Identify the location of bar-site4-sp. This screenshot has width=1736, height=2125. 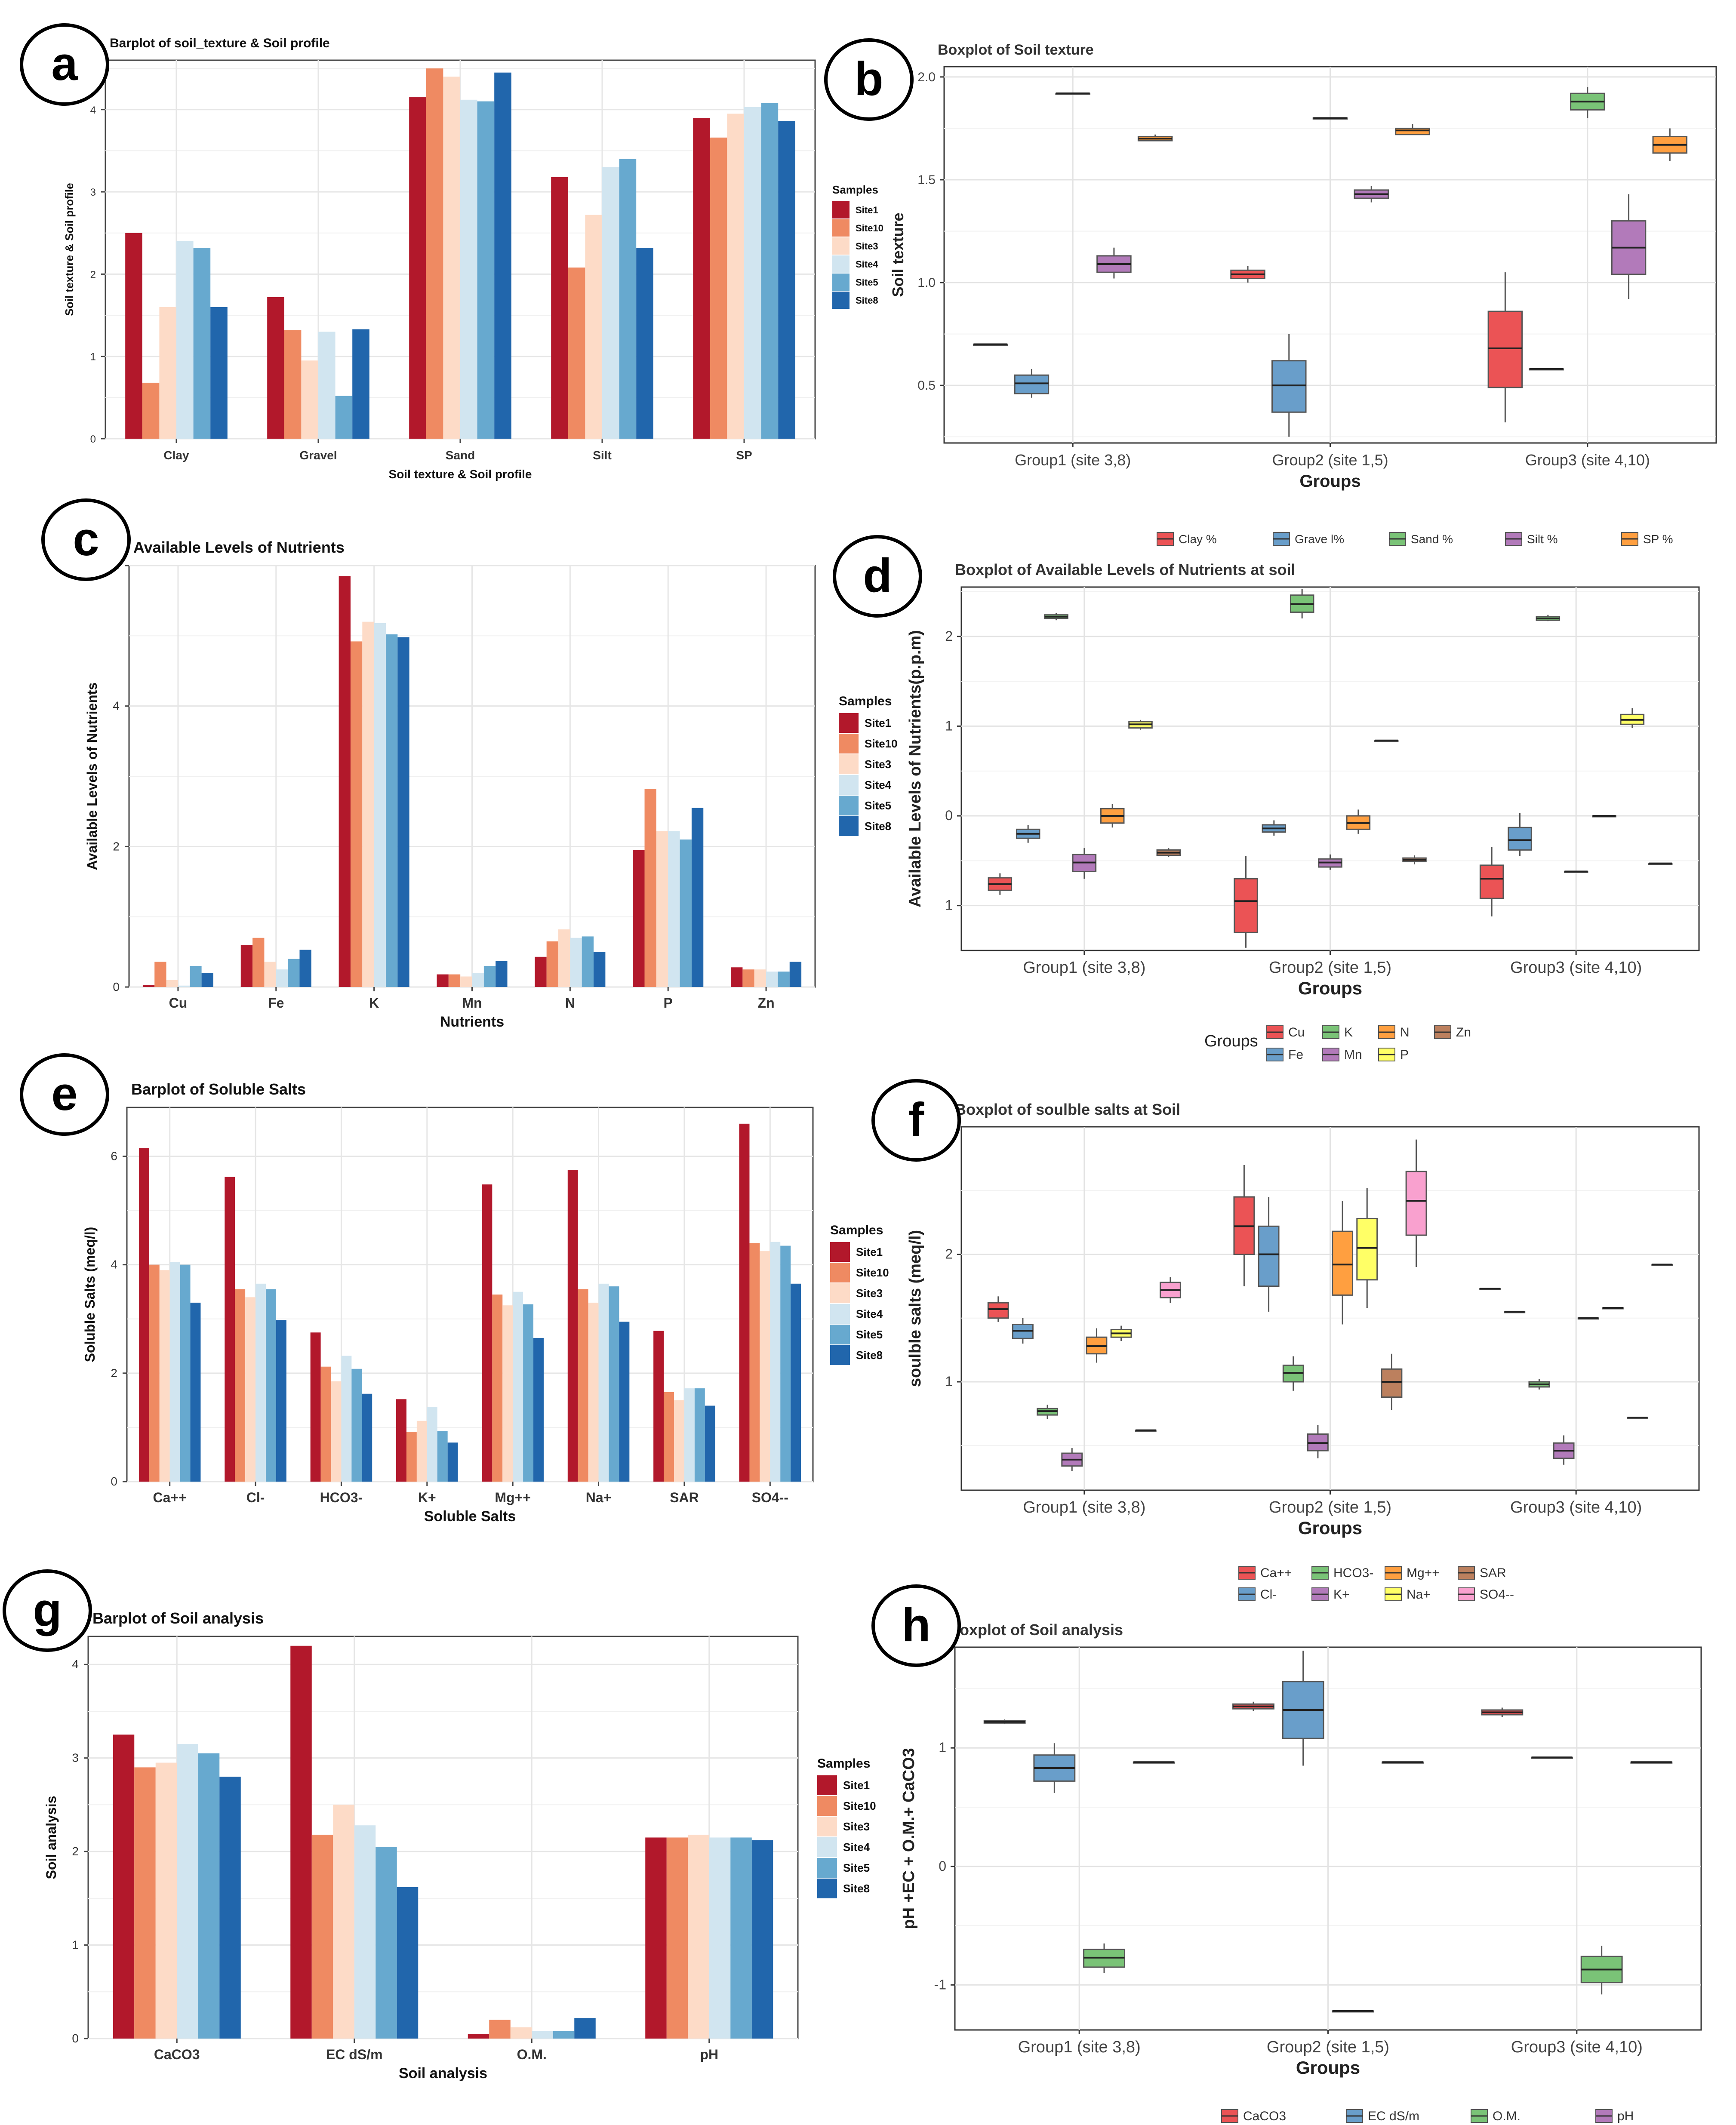
(752, 273).